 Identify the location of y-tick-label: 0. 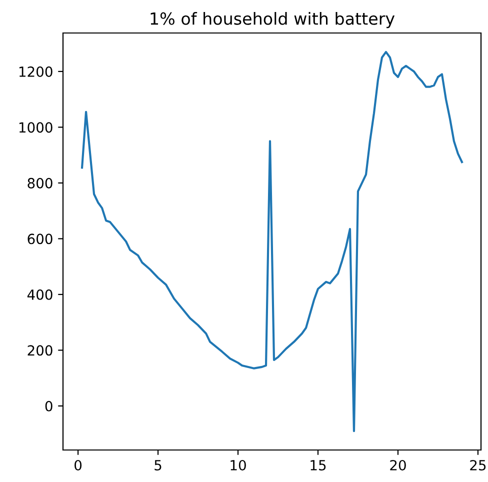
(48, 406).